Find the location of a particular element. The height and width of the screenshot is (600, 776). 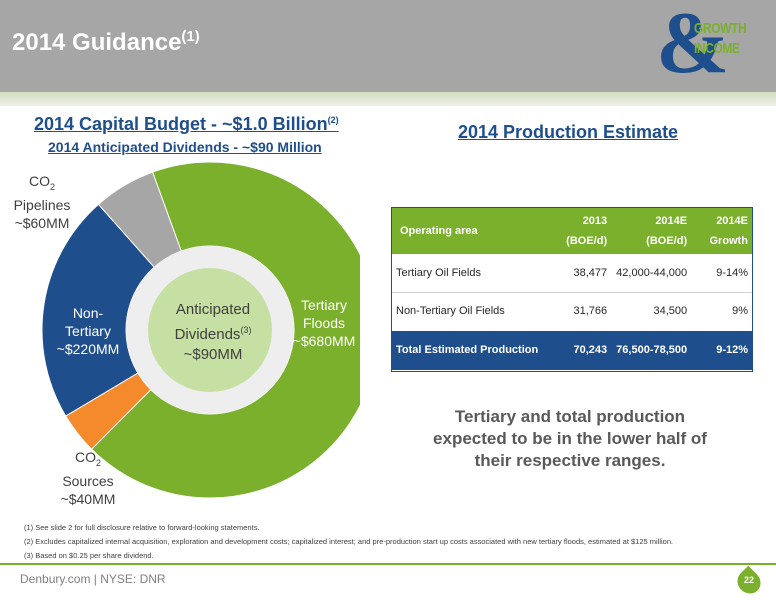

table-row: Non-Tertiary Oil Fields 31,766 34,500 9% is located at coordinates (572, 311).